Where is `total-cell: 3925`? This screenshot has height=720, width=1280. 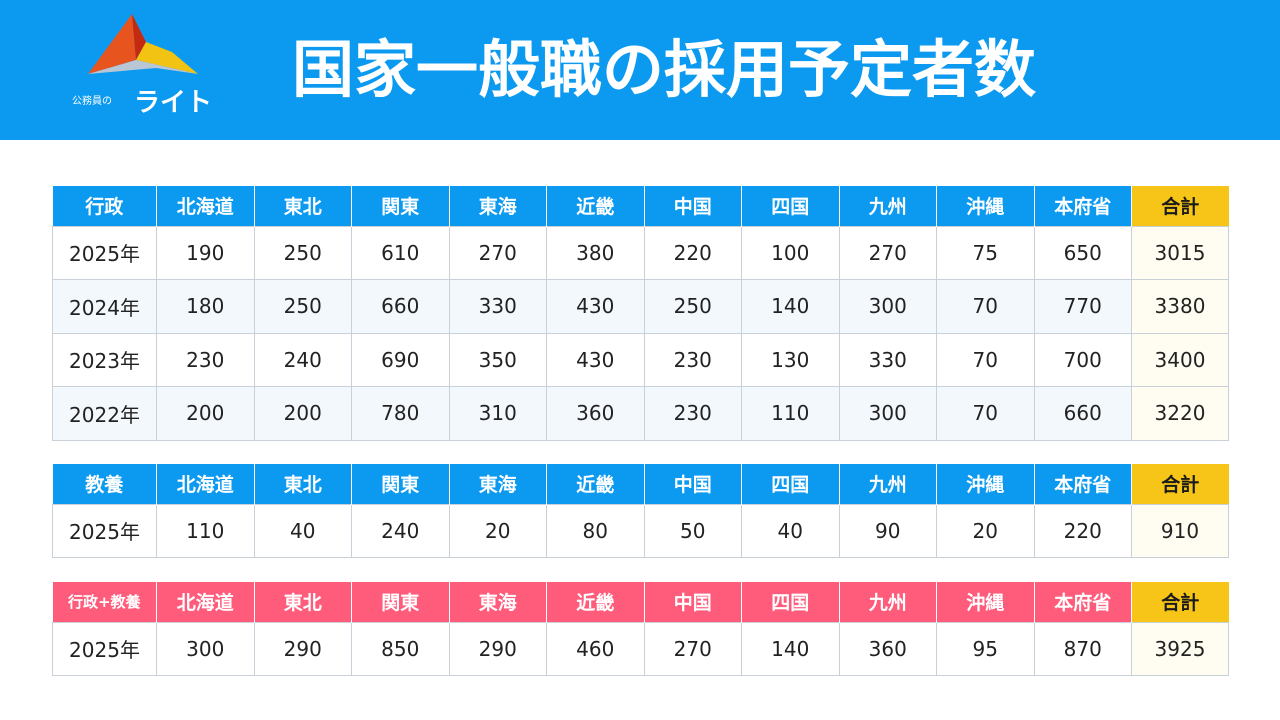
total-cell: 3925 is located at coordinates (1180, 648).